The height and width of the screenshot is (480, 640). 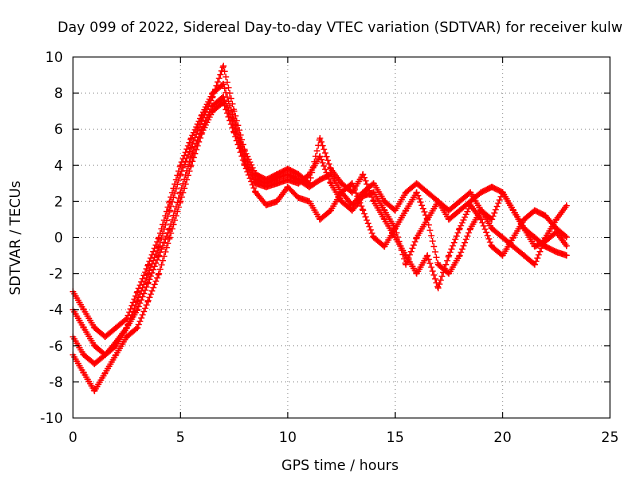 What do you see at coordinates (58, 94) in the screenshot?
I see `y-tick-label: 8` at bounding box center [58, 94].